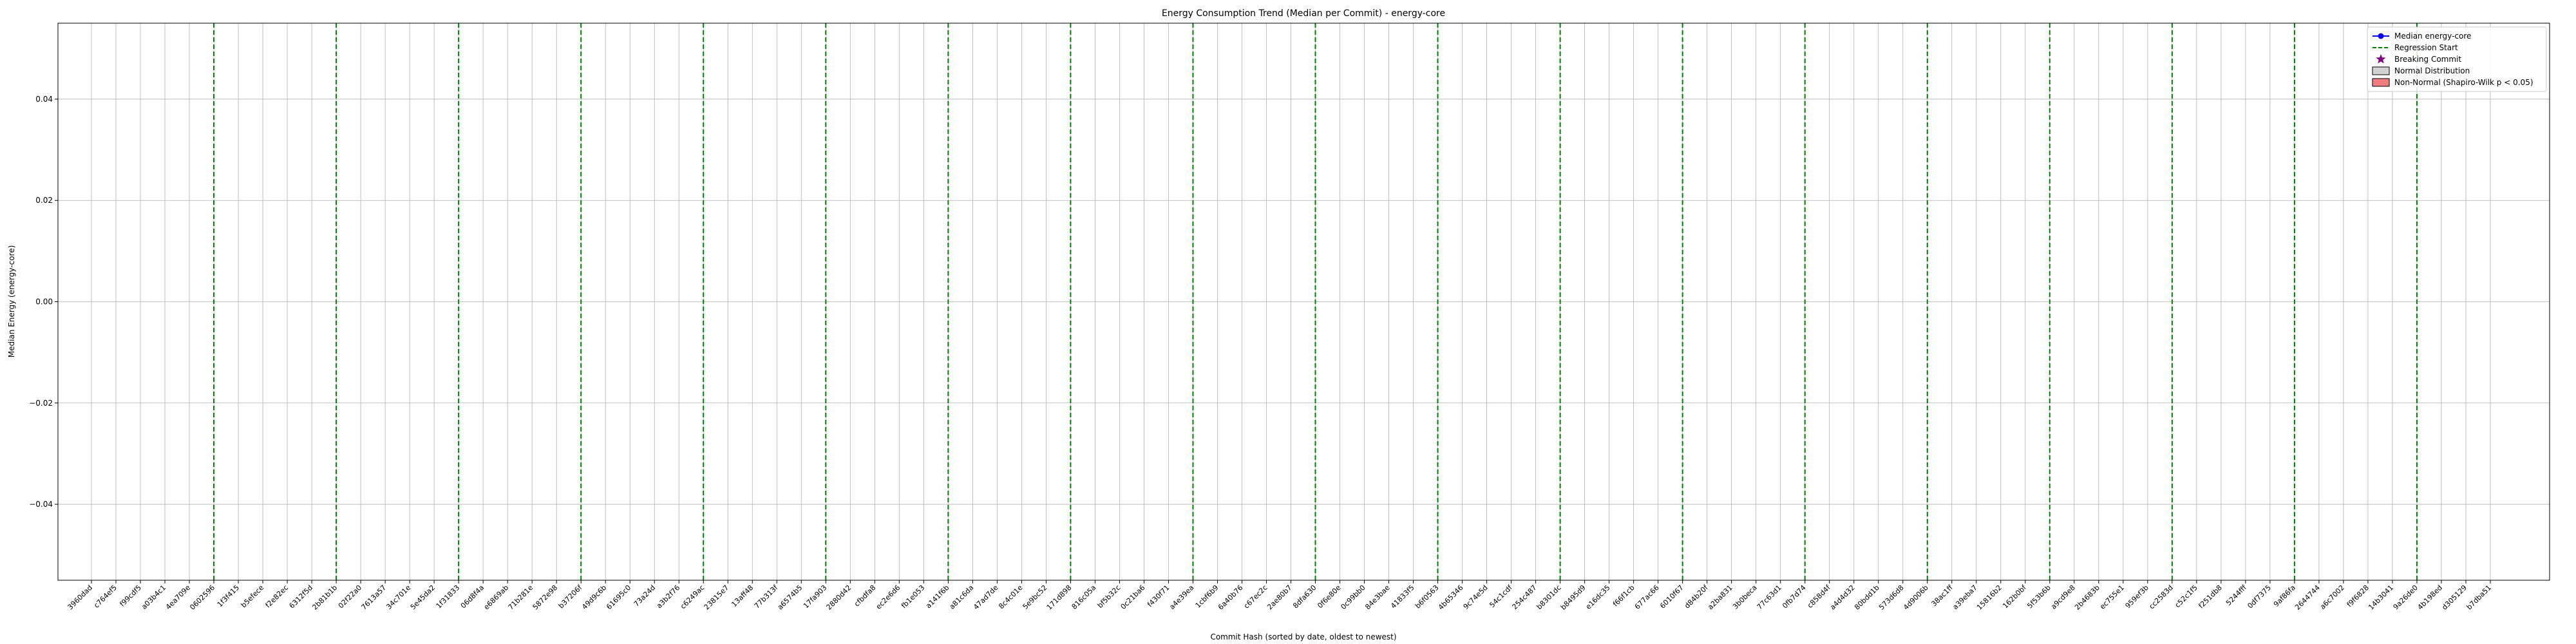 This screenshot has width=2576, height=644. I want to click on x-tick-label: 2ae80b7, so click(1279, 597).